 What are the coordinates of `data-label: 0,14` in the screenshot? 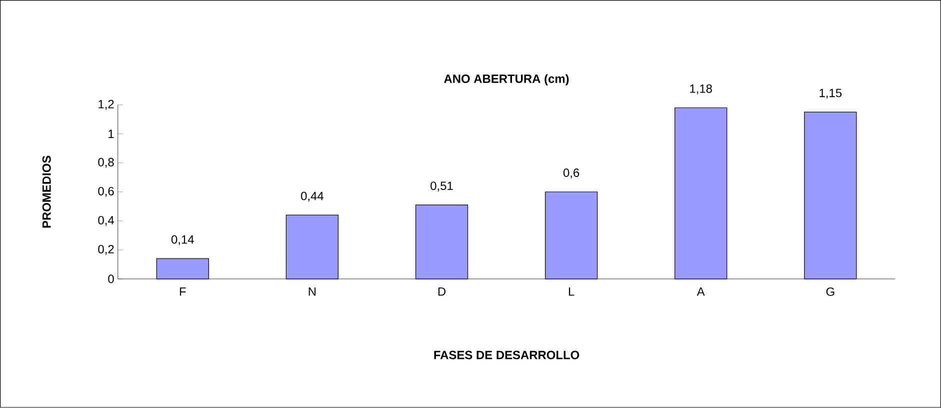 It's located at (182, 240).